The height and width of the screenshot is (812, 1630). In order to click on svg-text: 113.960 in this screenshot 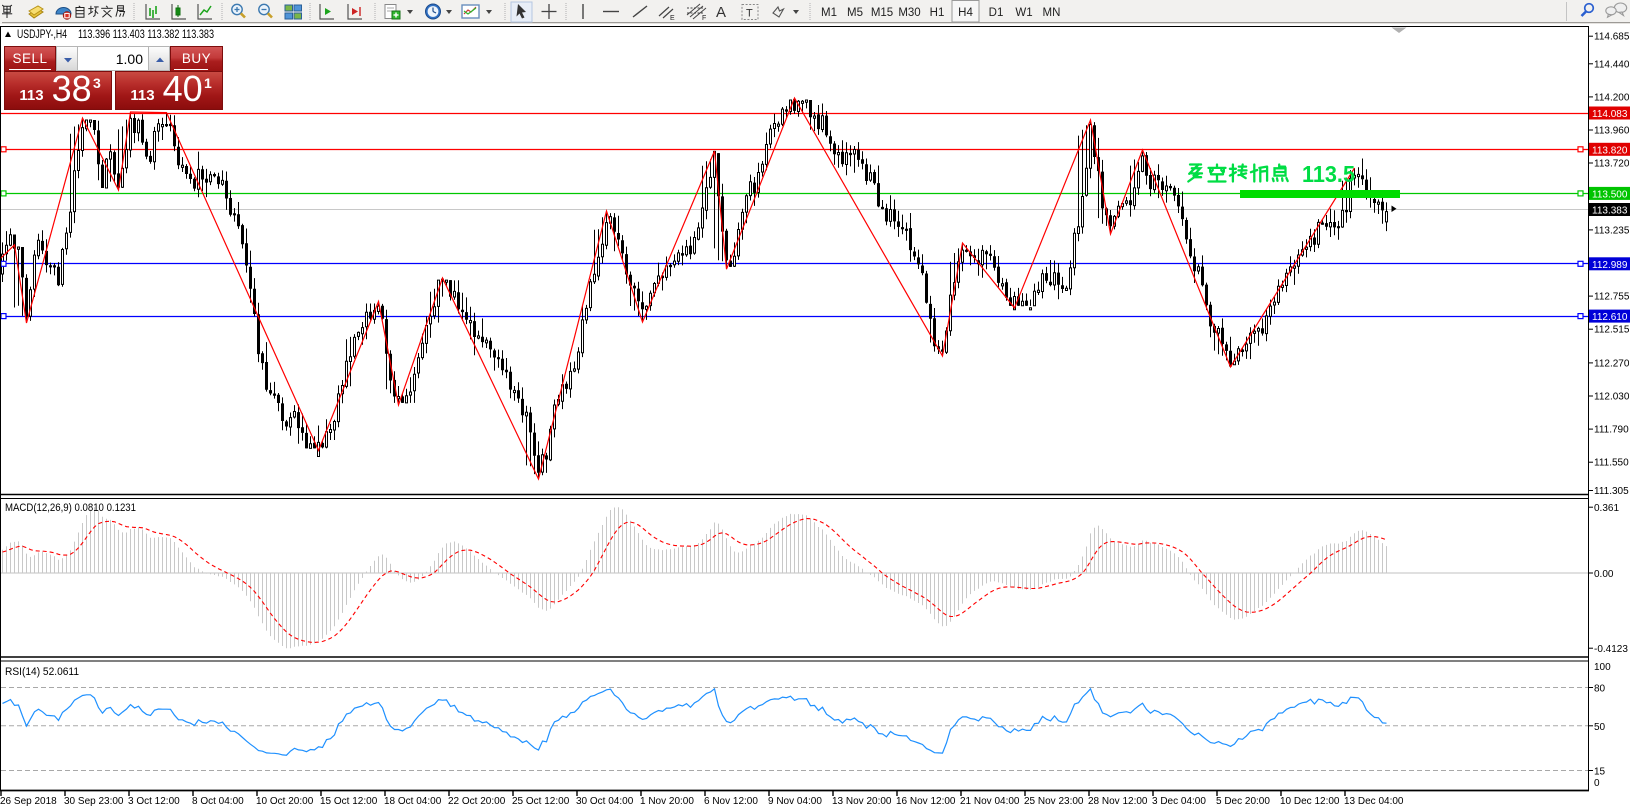, I will do `click(1612, 130)`.